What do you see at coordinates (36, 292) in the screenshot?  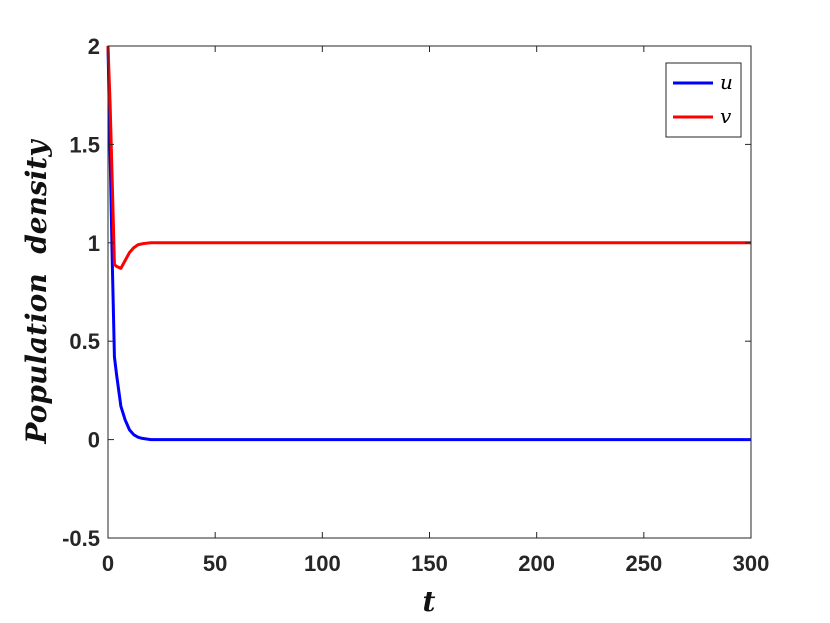 I see `y-axis-label: Population density` at bounding box center [36, 292].